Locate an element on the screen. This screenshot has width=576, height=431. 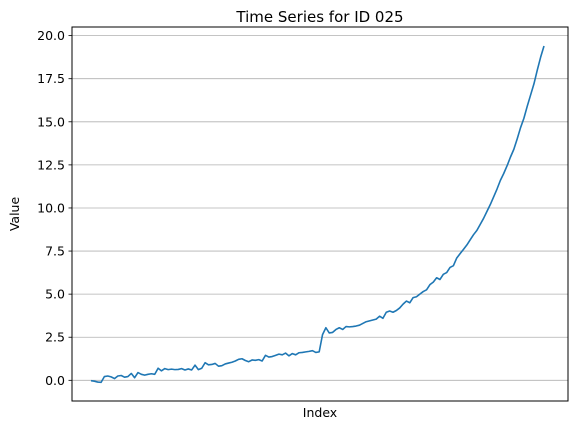
y-axis-label: Value is located at coordinates (14, 214).